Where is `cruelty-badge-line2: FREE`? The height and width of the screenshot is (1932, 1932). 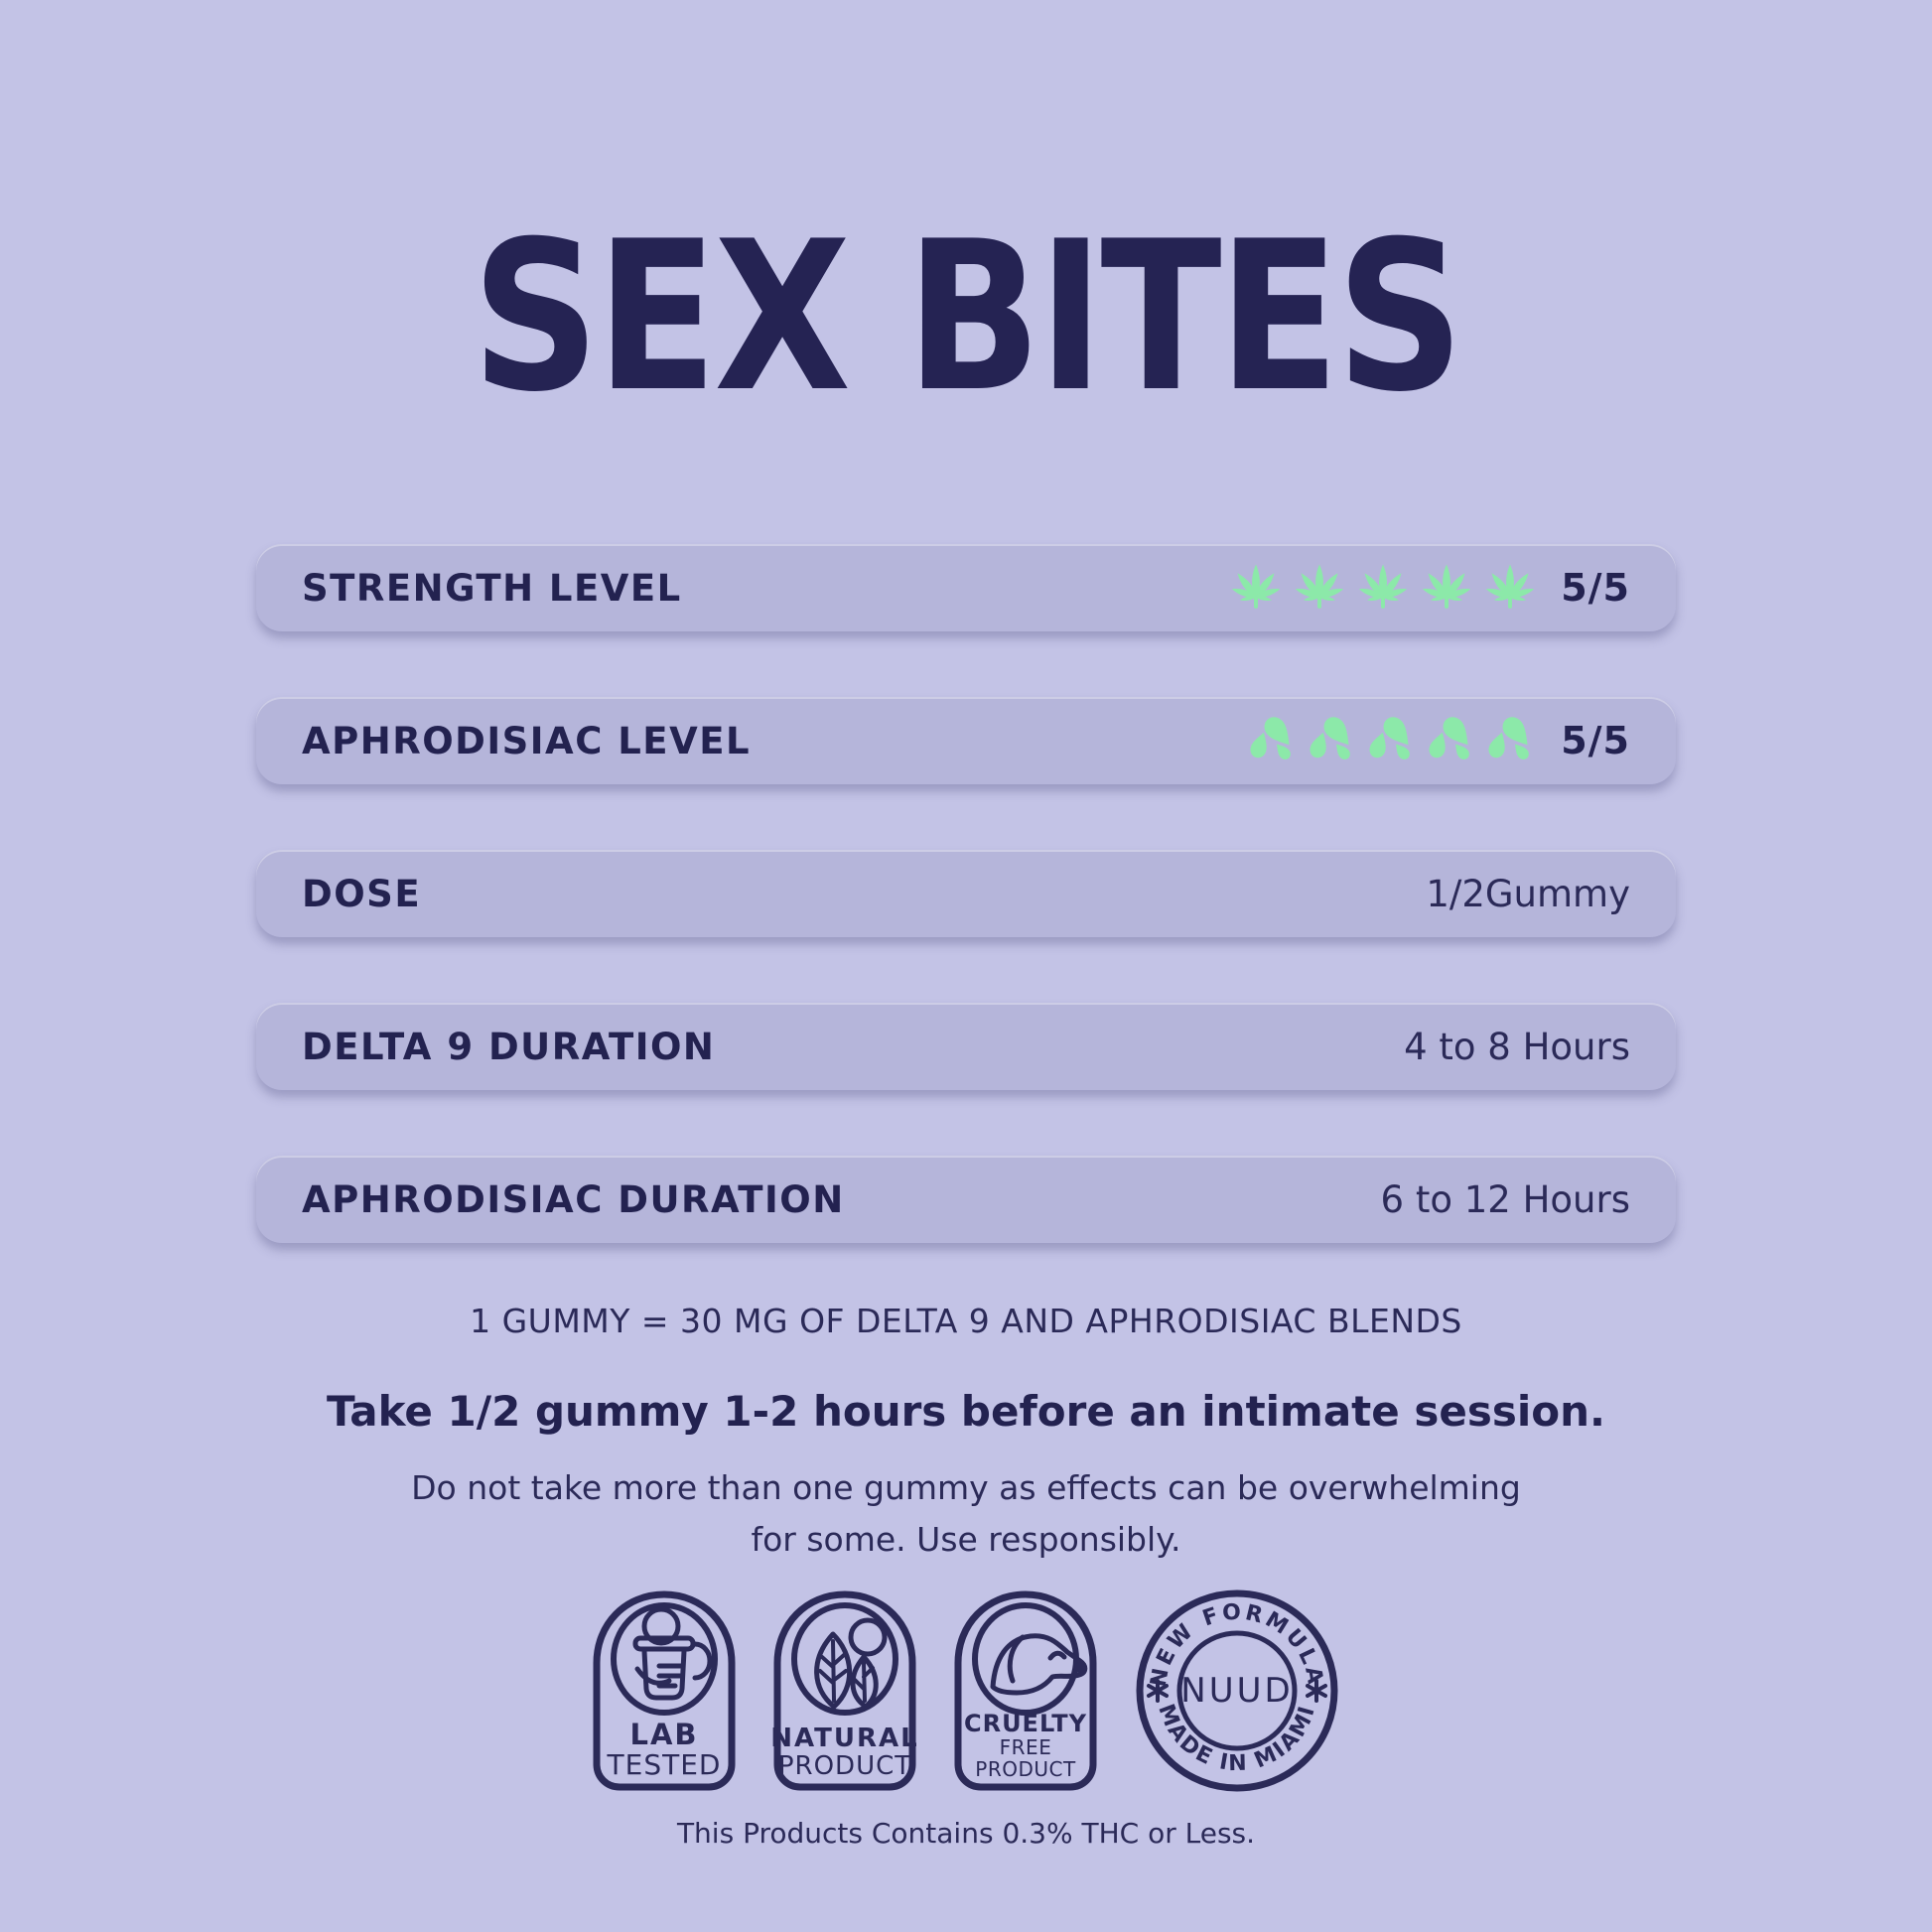 cruelty-badge-line2: FREE is located at coordinates (1026, 1748).